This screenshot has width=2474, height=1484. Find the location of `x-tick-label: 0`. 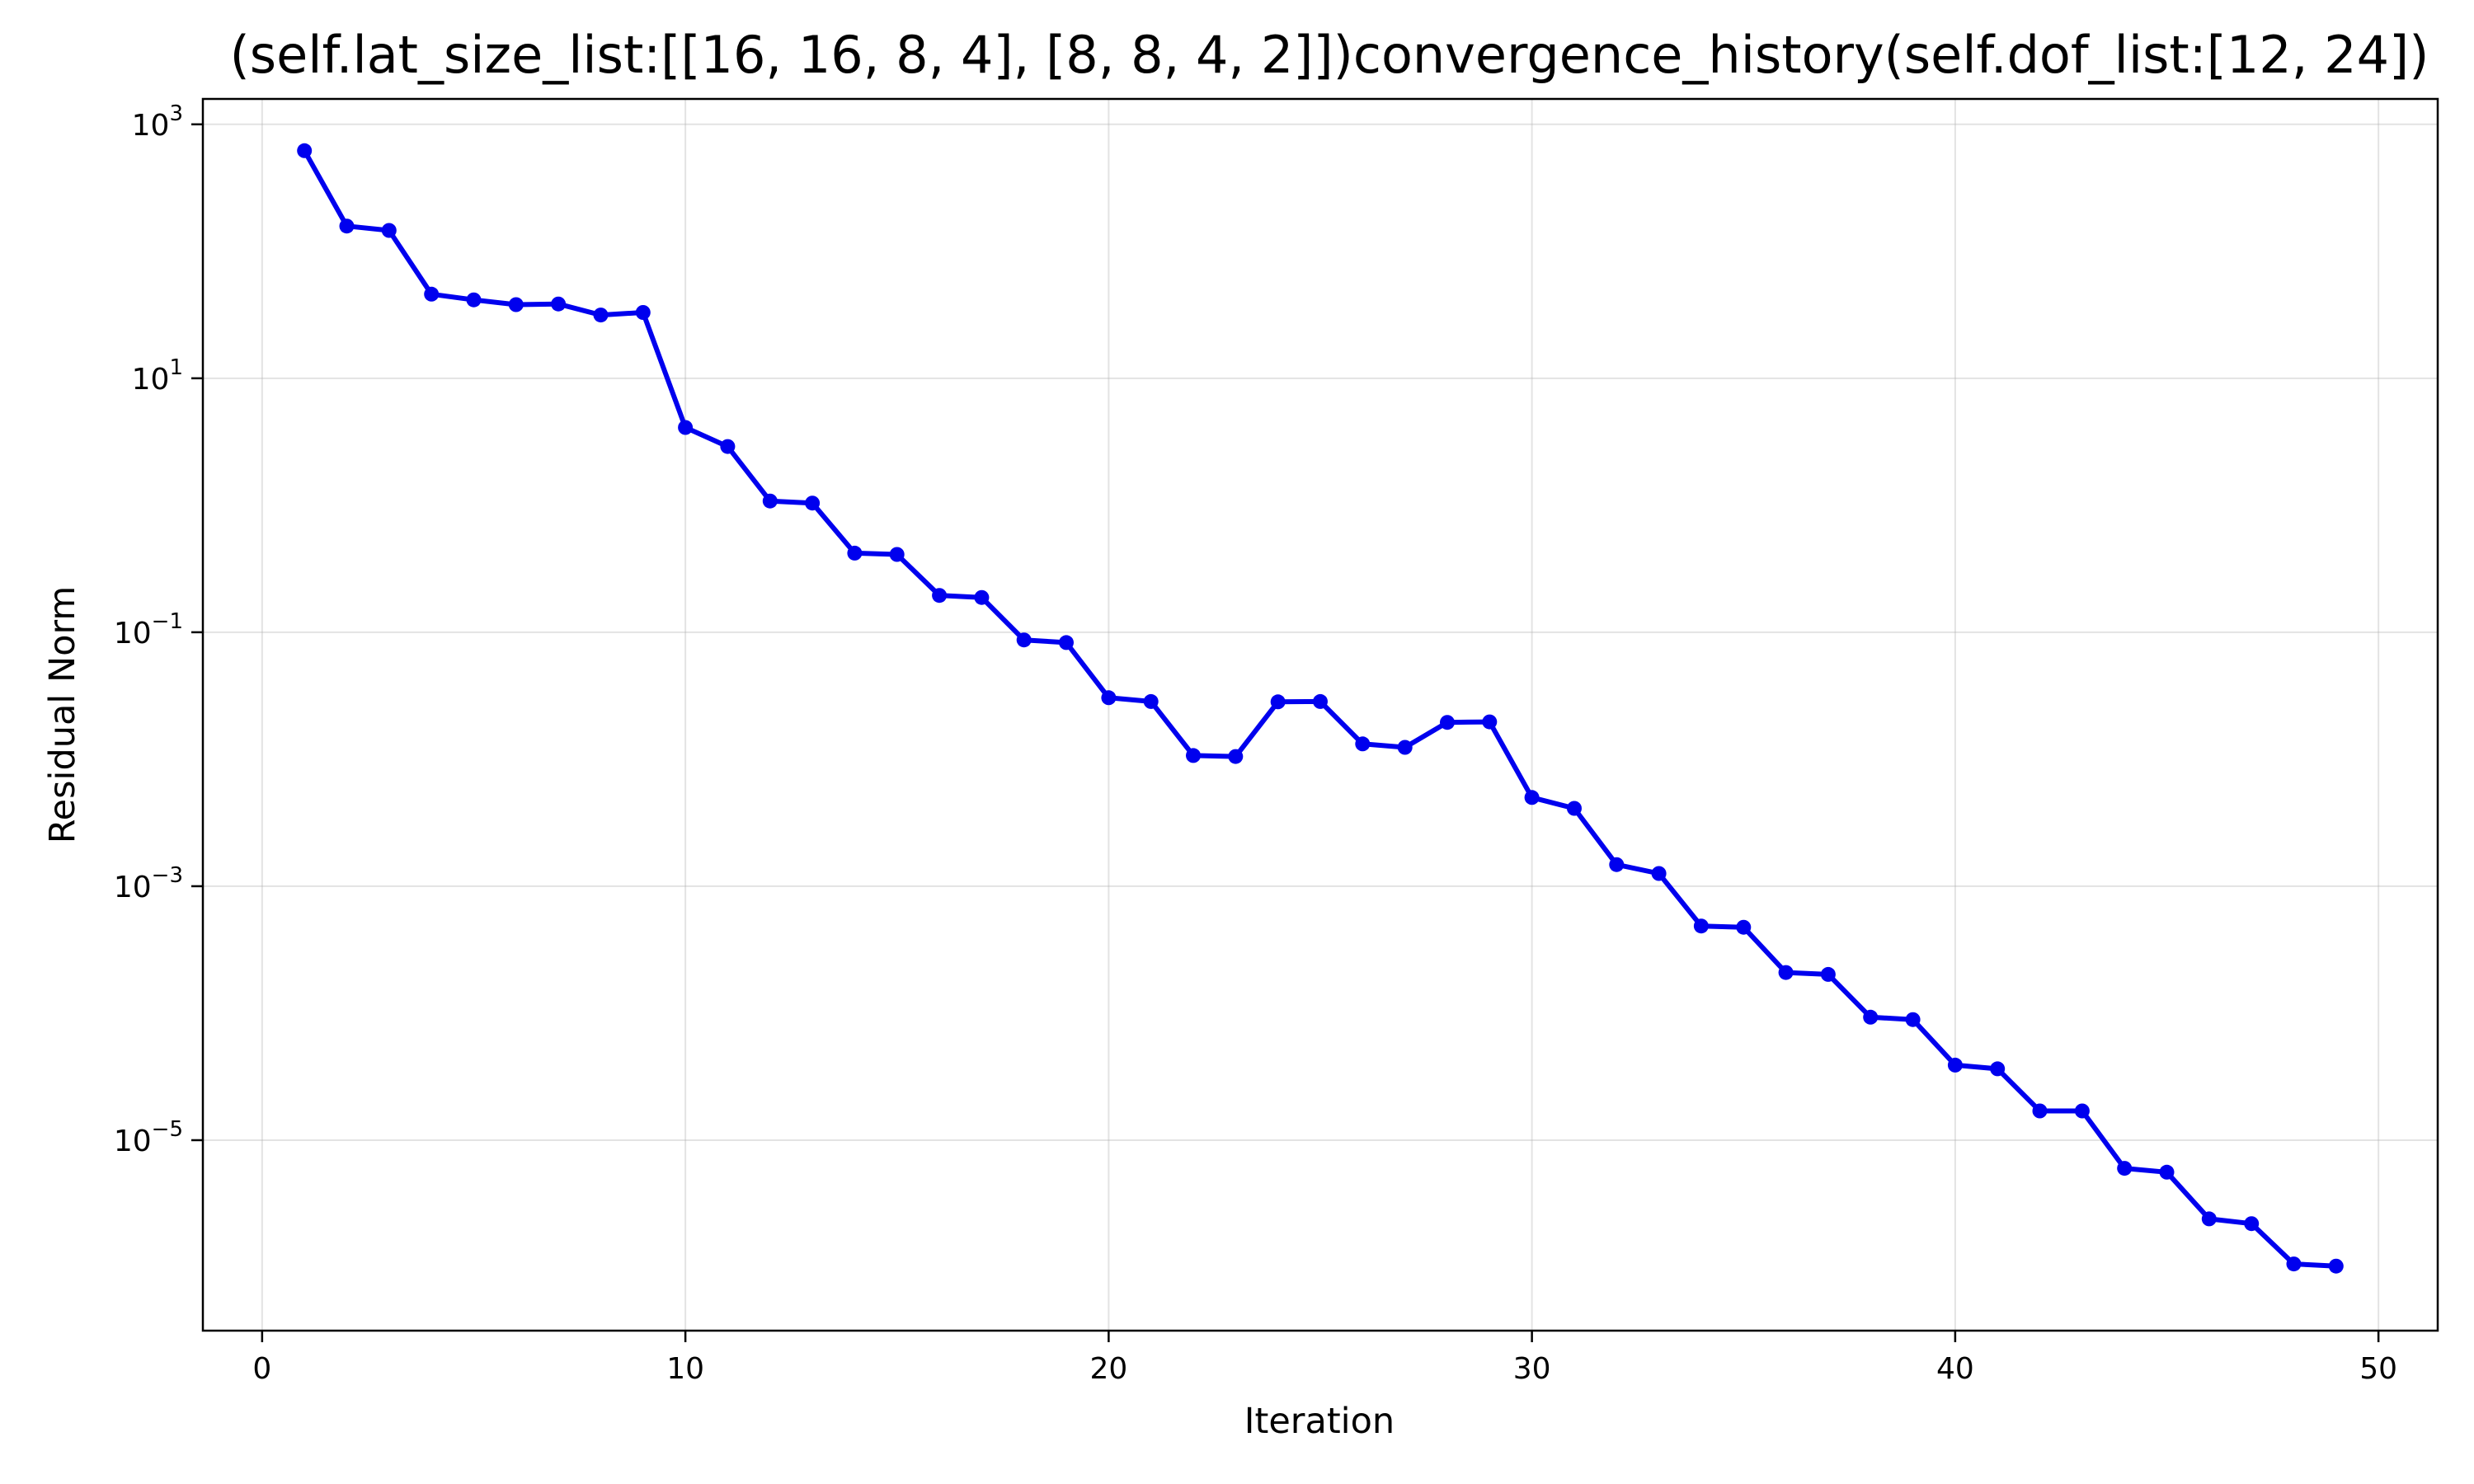

x-tick-label: 0 is located at coordinates (261, 1369).